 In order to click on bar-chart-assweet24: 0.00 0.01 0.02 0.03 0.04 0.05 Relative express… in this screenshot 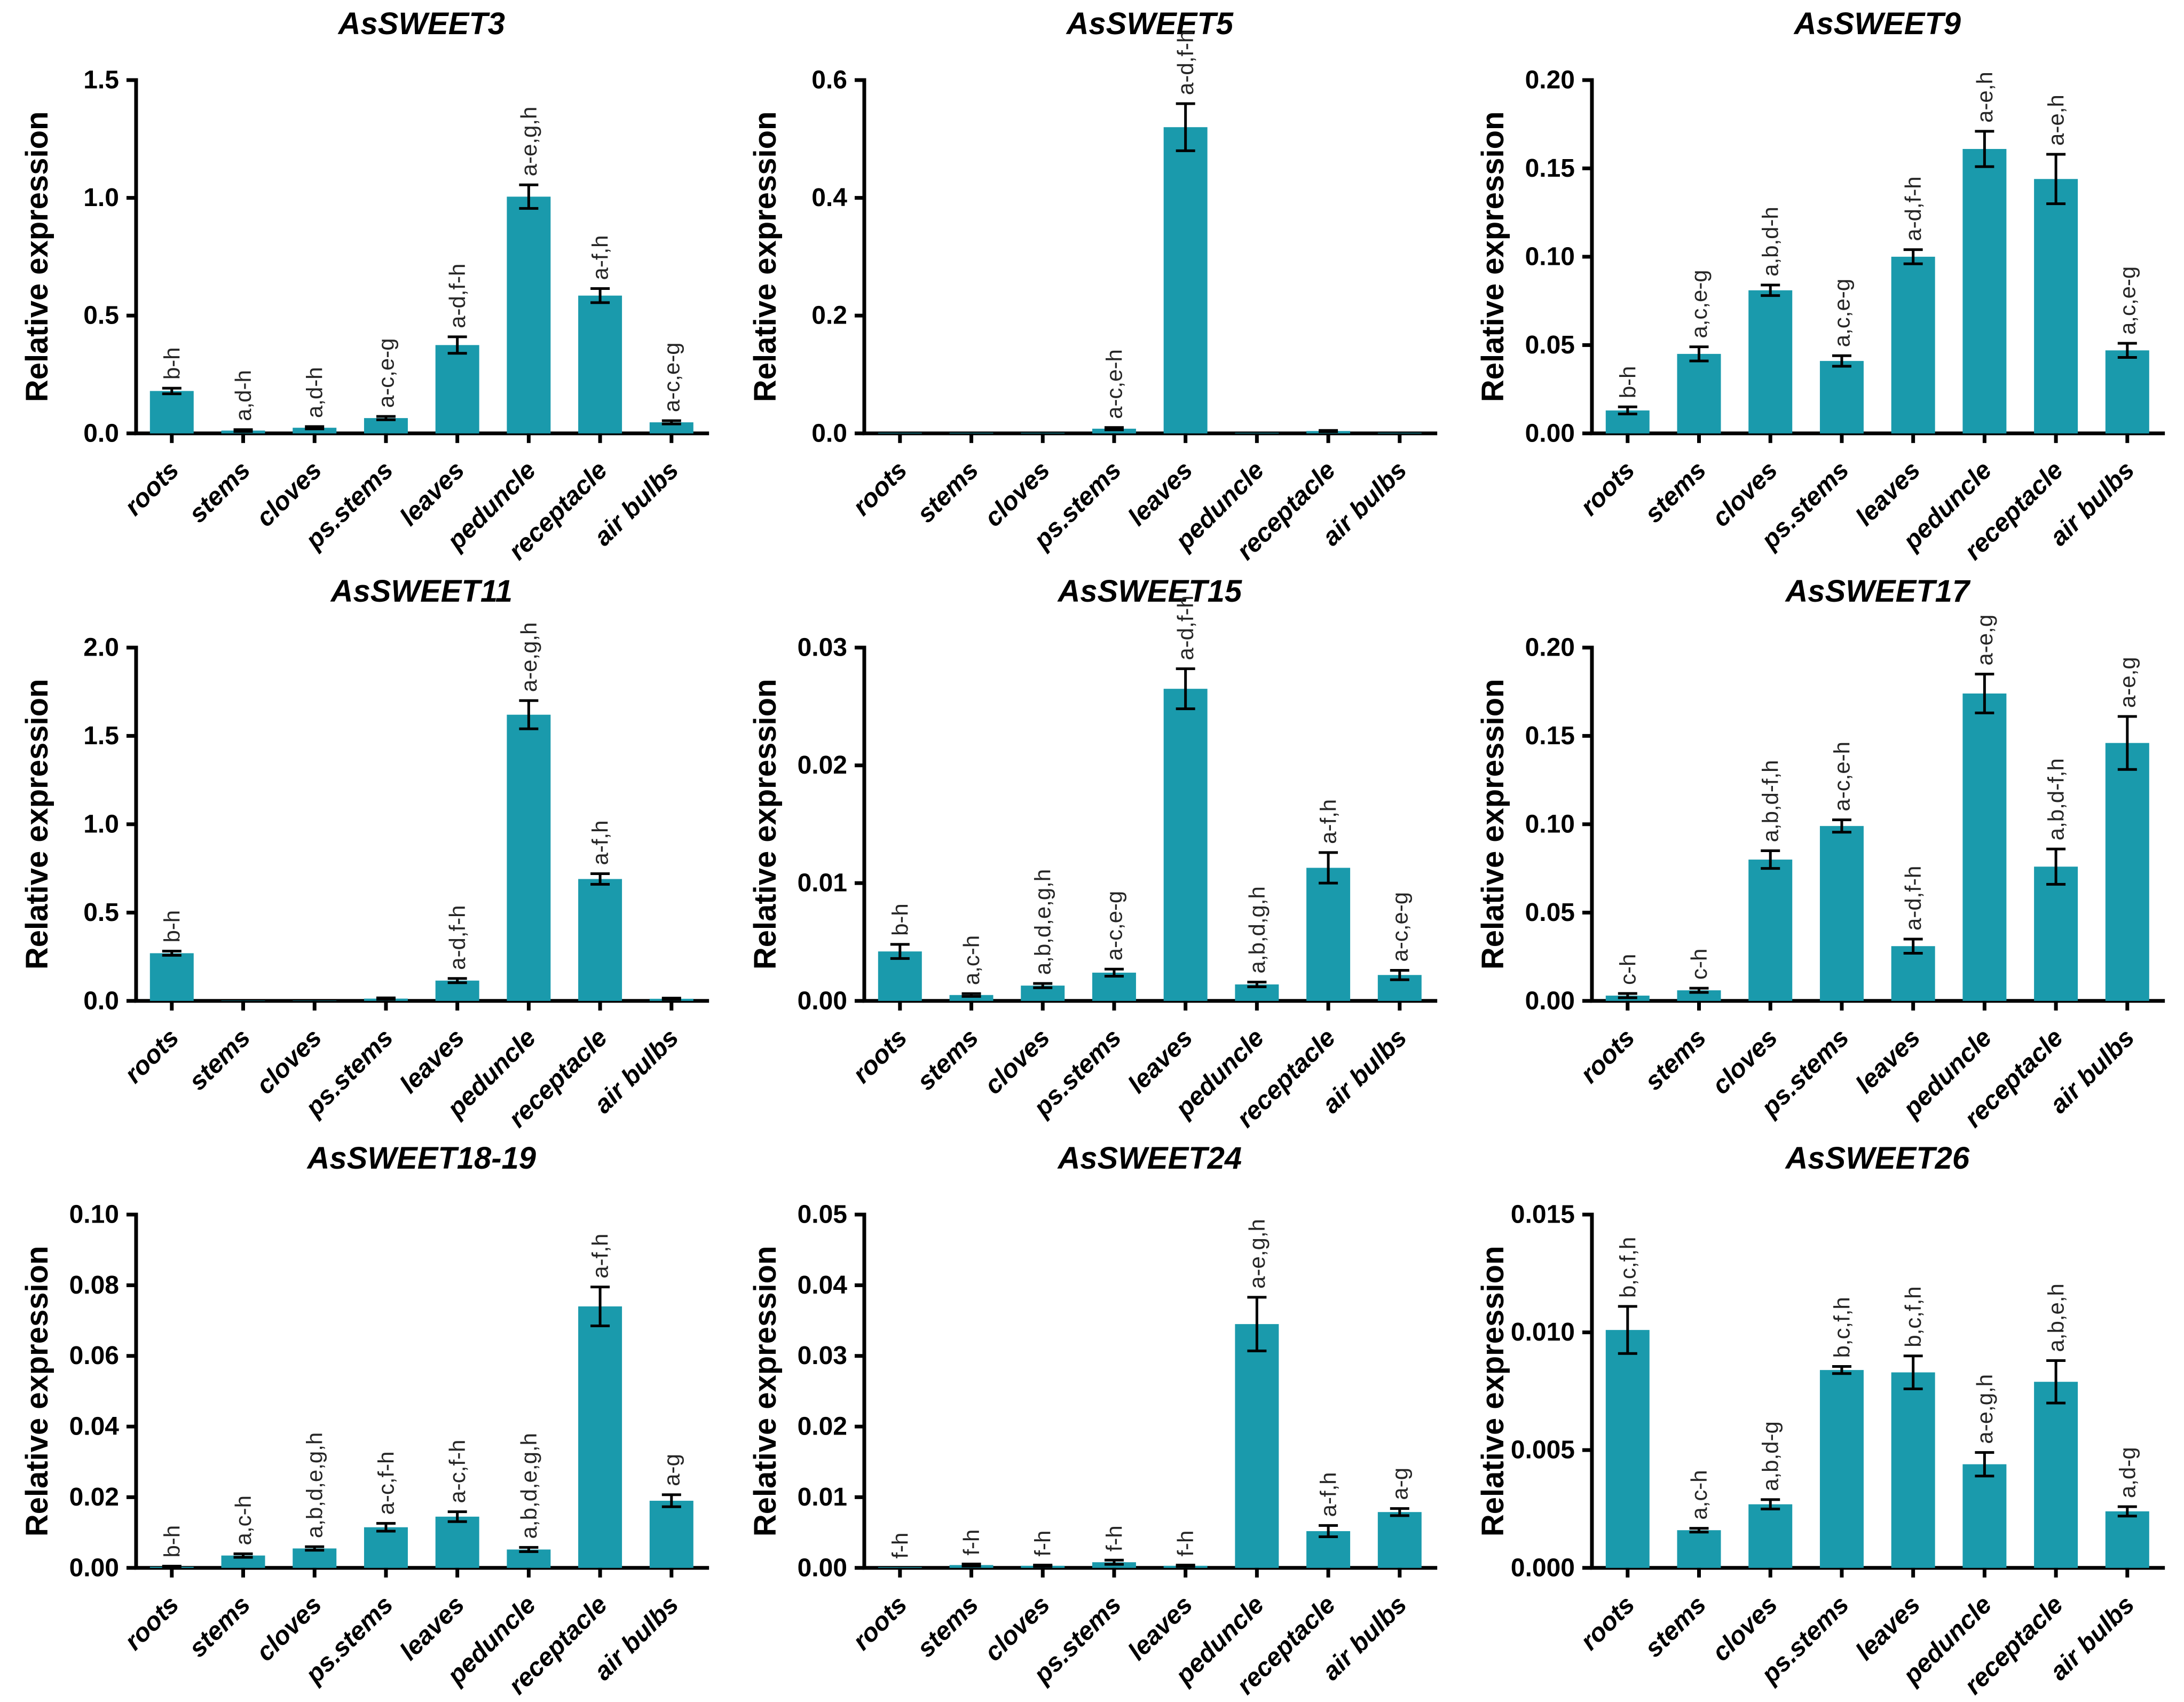, I will do `click(1092, 1421)`.